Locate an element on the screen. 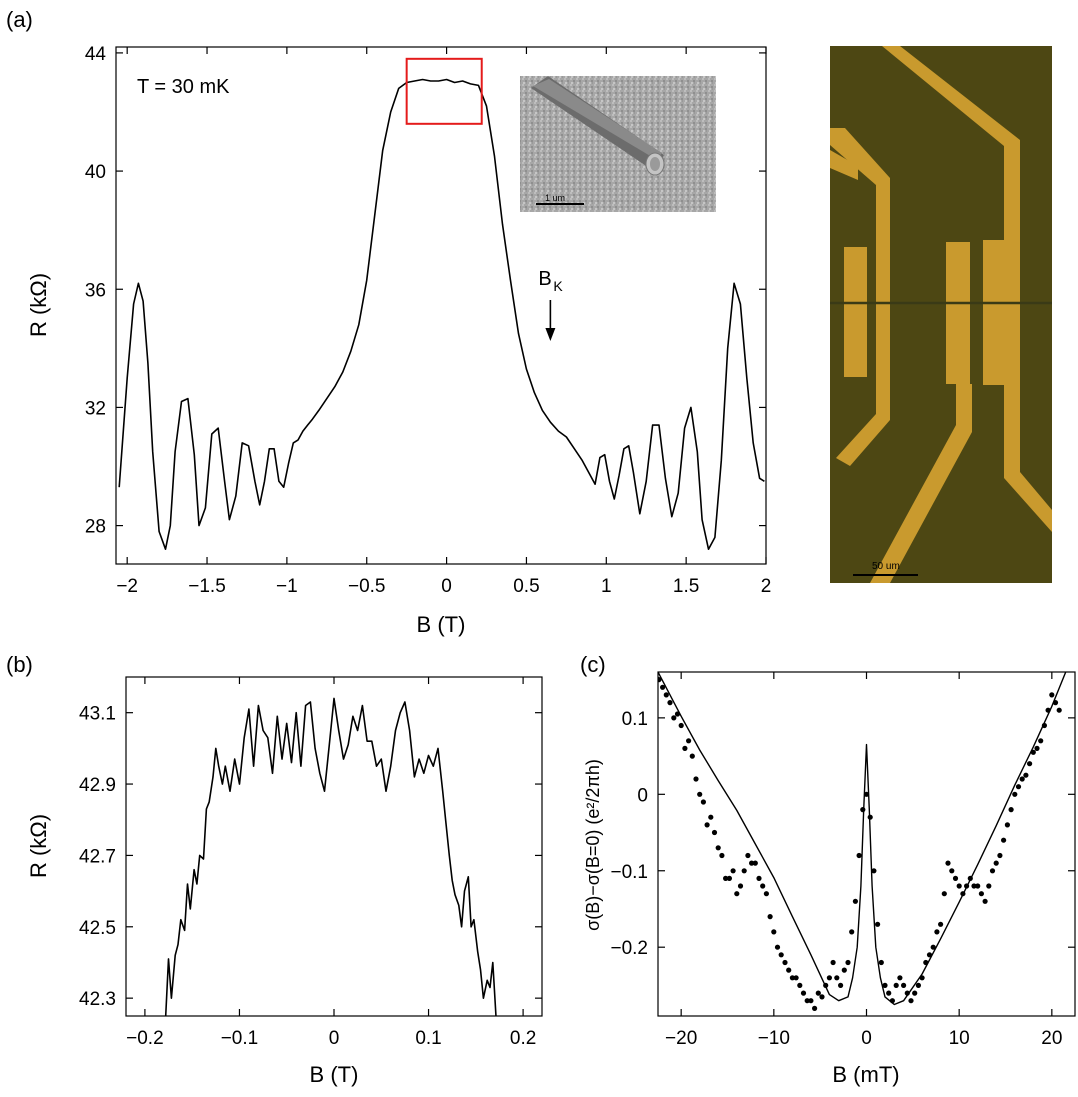 This screenshot has width=1078, height=1097. chart-c-ticks: −20 −10 0 10 20 −0.2 −0.1 0 0.1 is located at coordinates (842, 860).